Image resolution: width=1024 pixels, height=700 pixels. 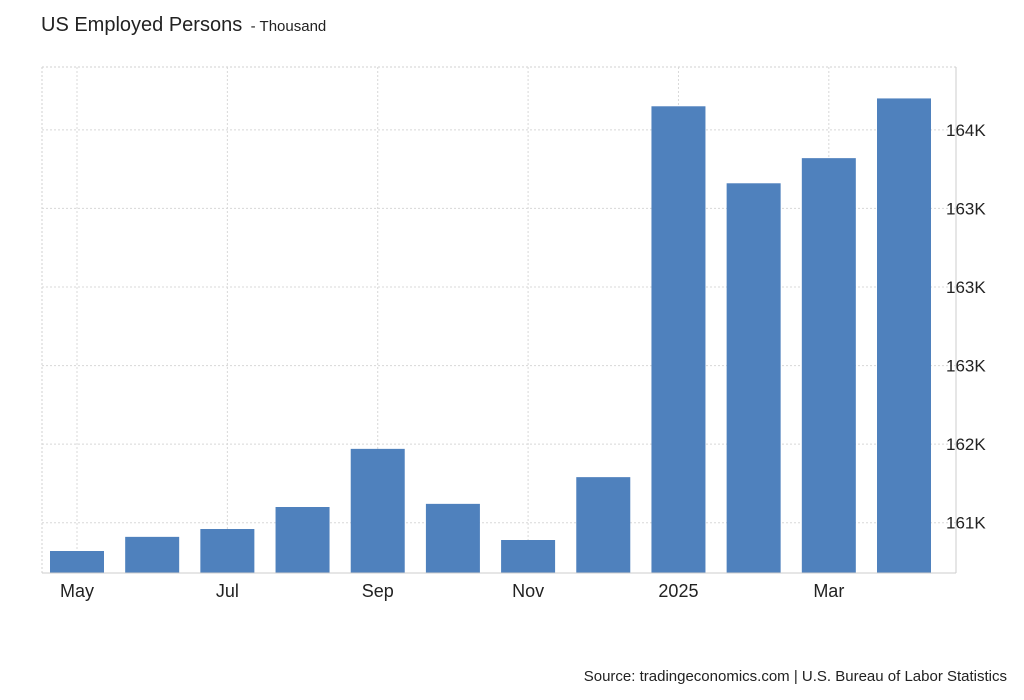 I want to click on y-tick-label: 162K, so click(x=966, y=444).